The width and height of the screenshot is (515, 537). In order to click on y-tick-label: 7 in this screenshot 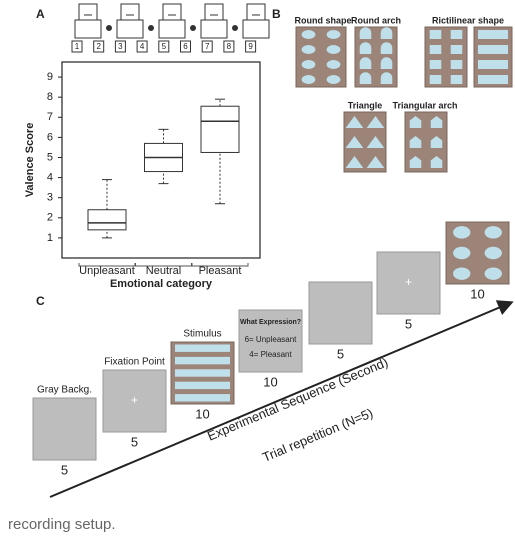, I will do `click(50, 117)`.